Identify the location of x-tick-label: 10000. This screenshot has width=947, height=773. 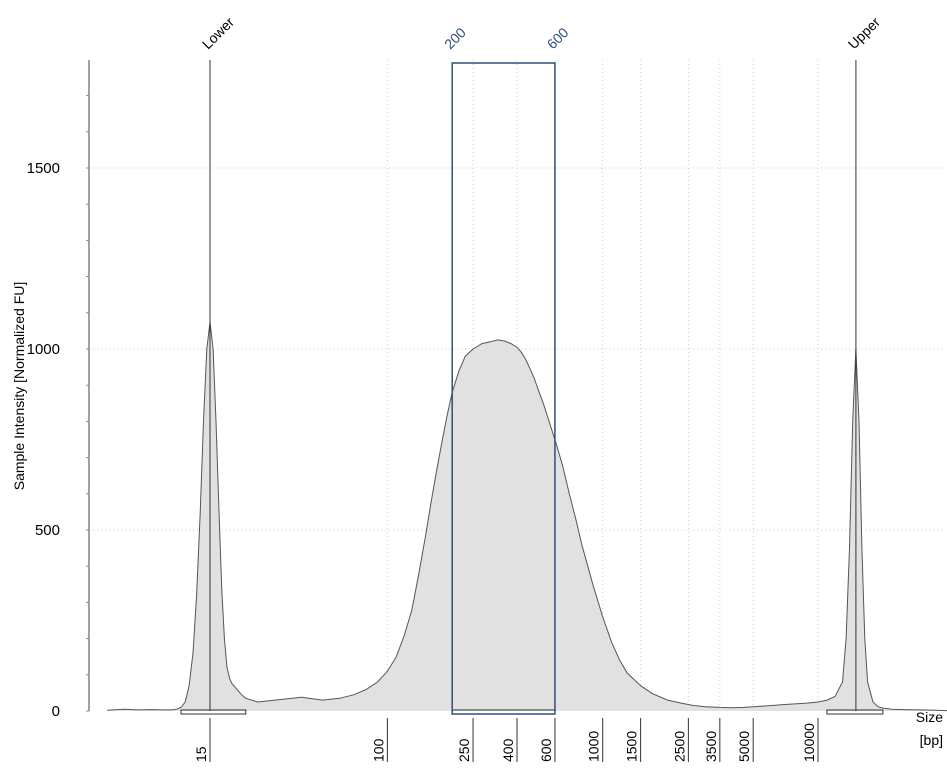
(809, 742).